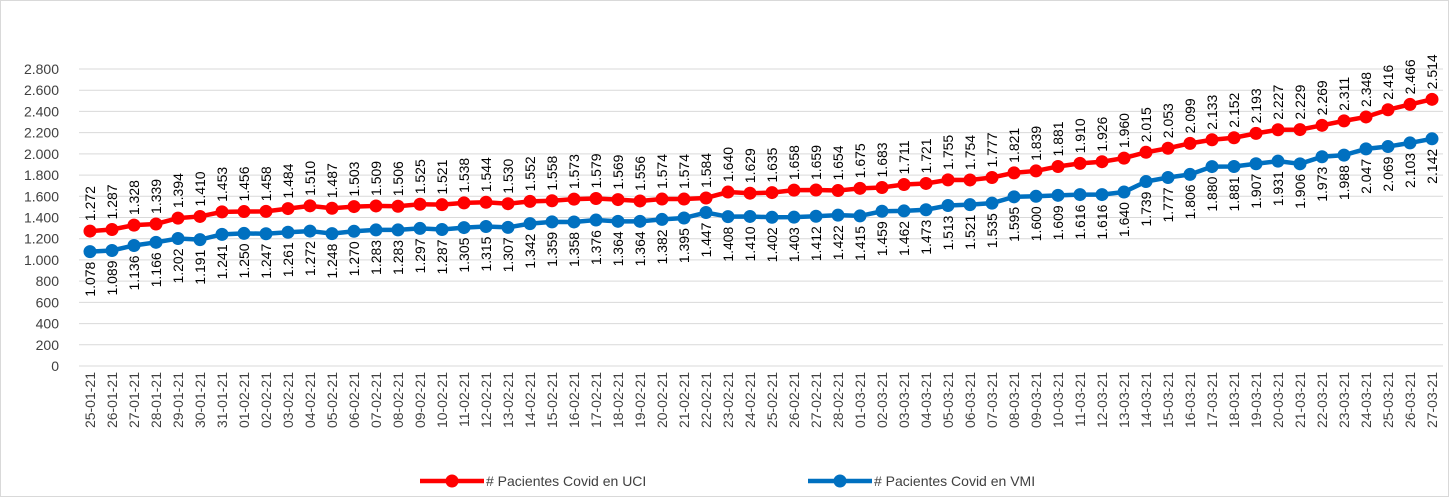 Image resolution: width=1450 pixels, height=503 pixels. I want to click on data-label: 1.283, so click(376, 257).